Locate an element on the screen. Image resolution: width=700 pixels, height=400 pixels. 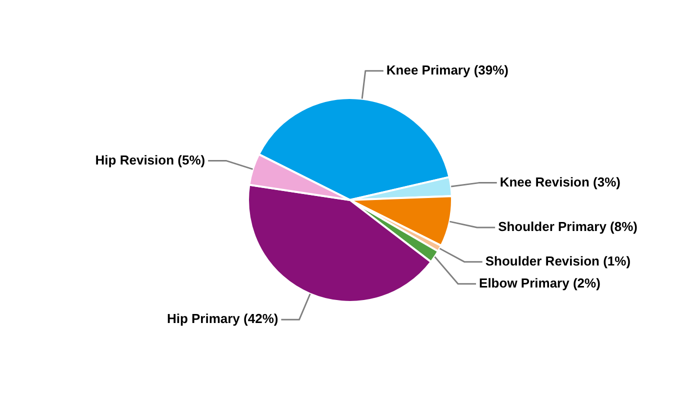
slice-label: Elbow Primary (2%) is located at coordinates (539, 282).